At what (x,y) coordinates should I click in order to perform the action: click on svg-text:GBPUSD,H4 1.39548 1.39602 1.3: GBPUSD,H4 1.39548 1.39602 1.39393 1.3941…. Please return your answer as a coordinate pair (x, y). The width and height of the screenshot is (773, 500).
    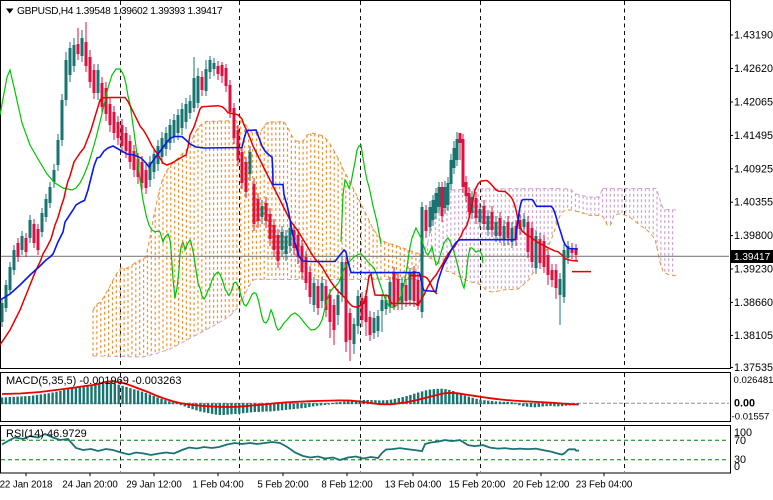
    Looking at the image, I should click on (120, 11).